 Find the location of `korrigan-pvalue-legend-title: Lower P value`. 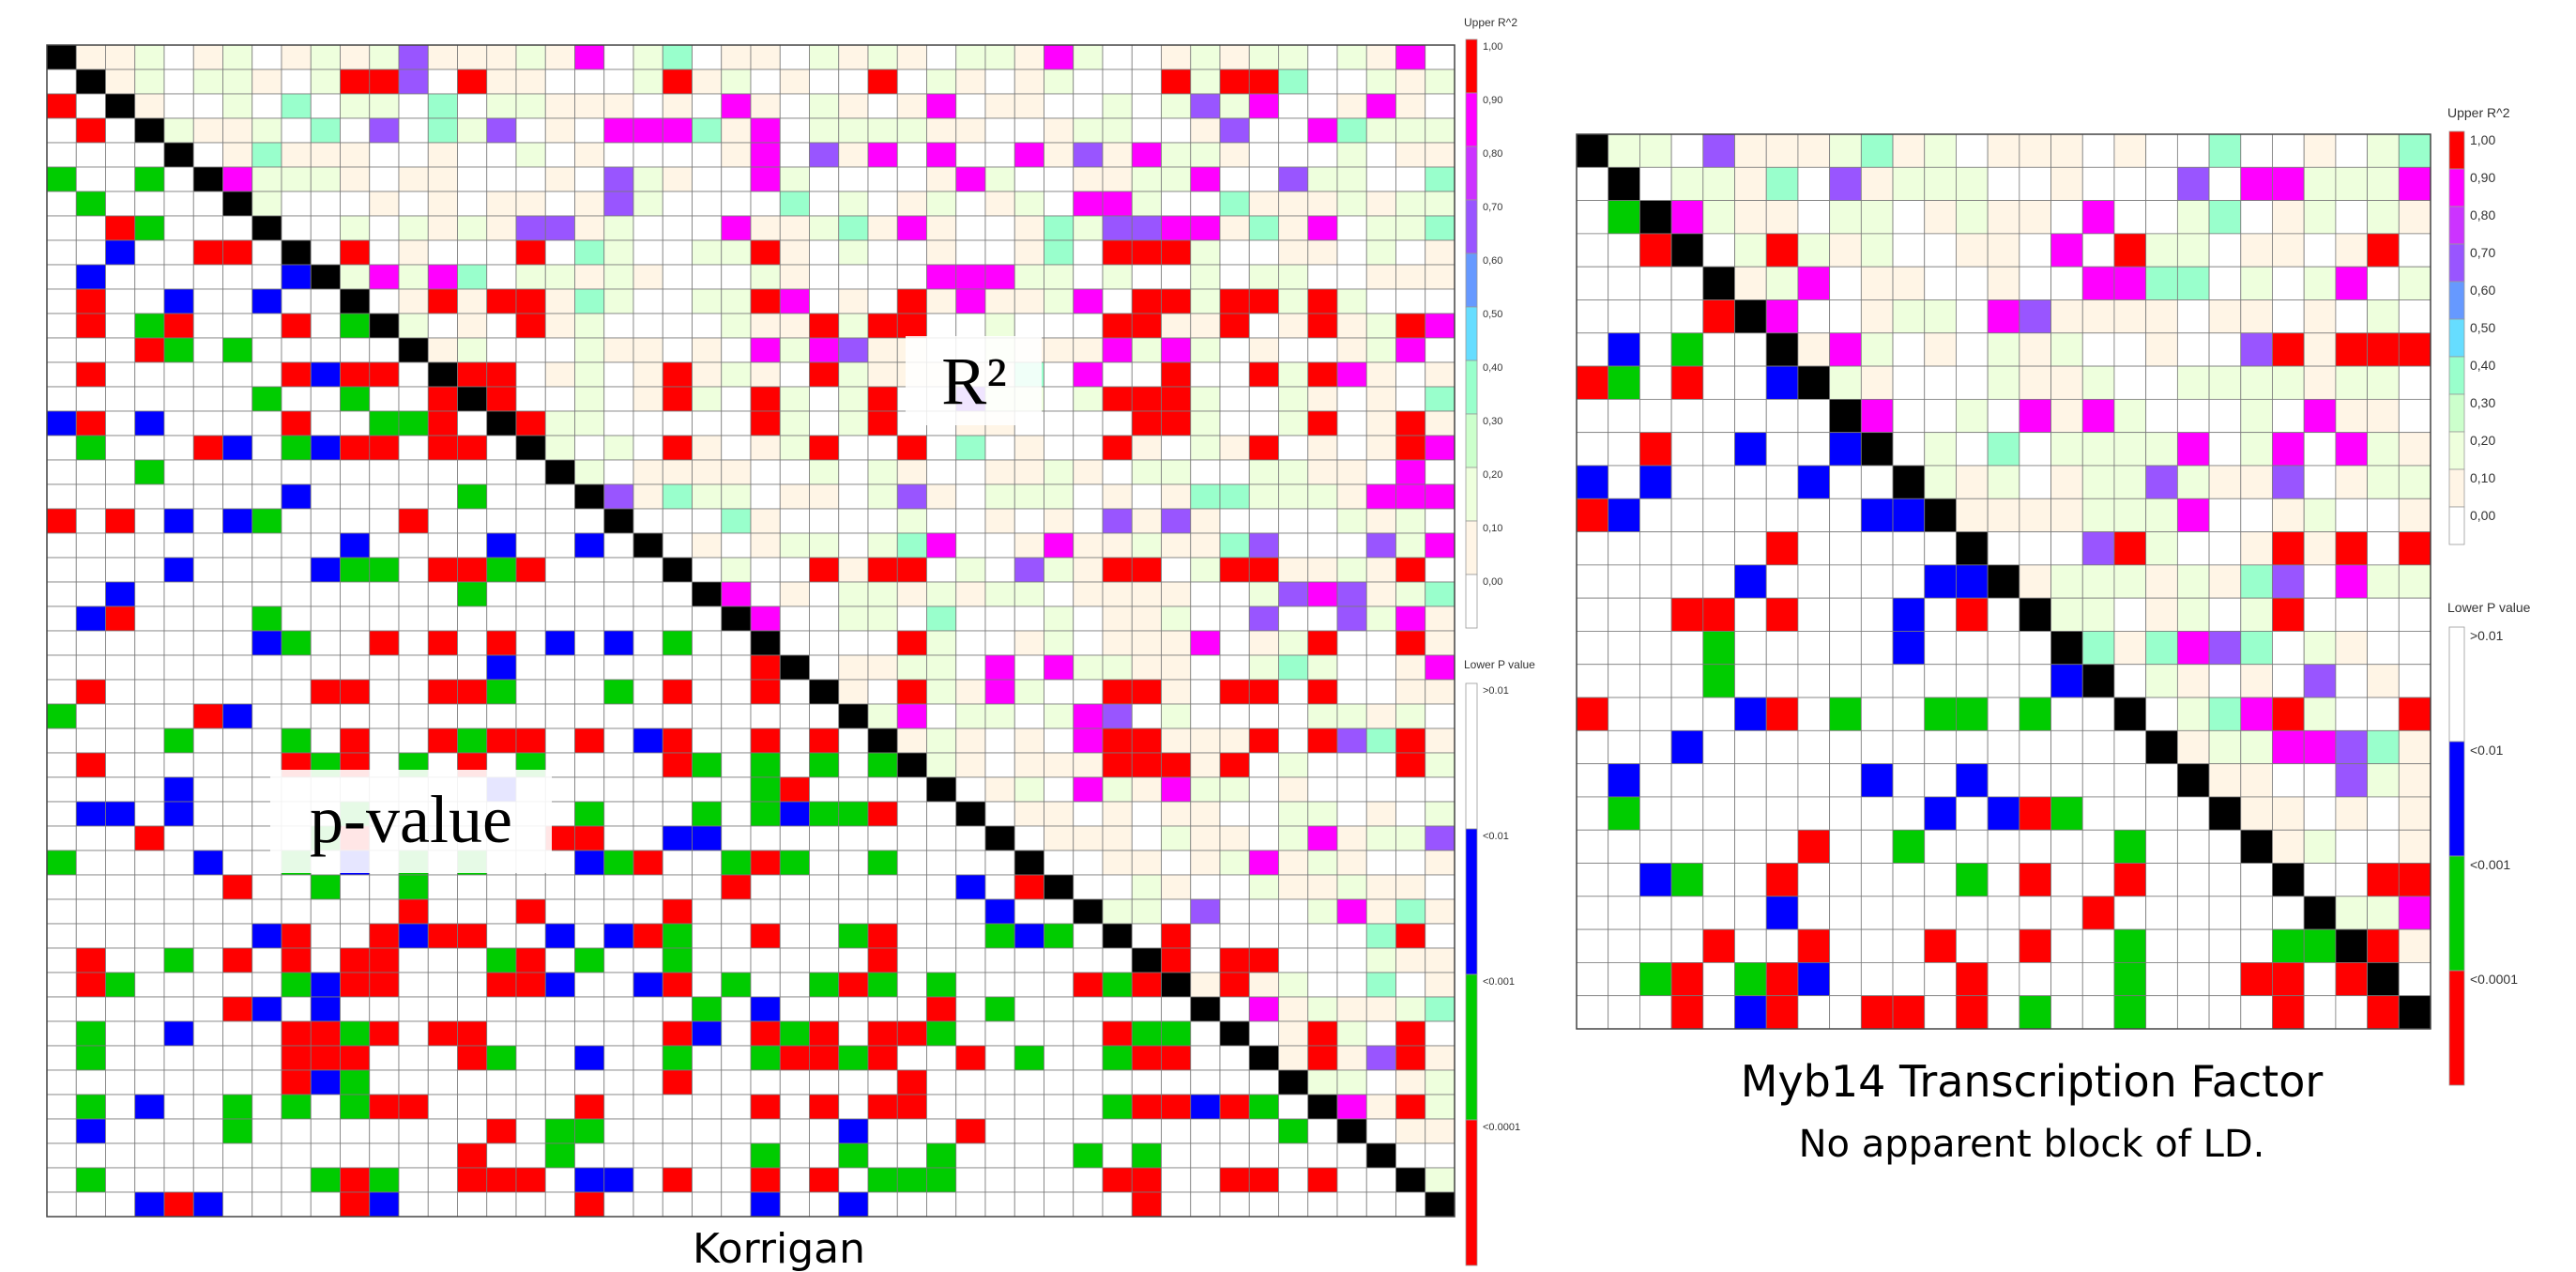

korrigan-pvalue-legend-title: Lower P value is located at coordinates (1499, 664).